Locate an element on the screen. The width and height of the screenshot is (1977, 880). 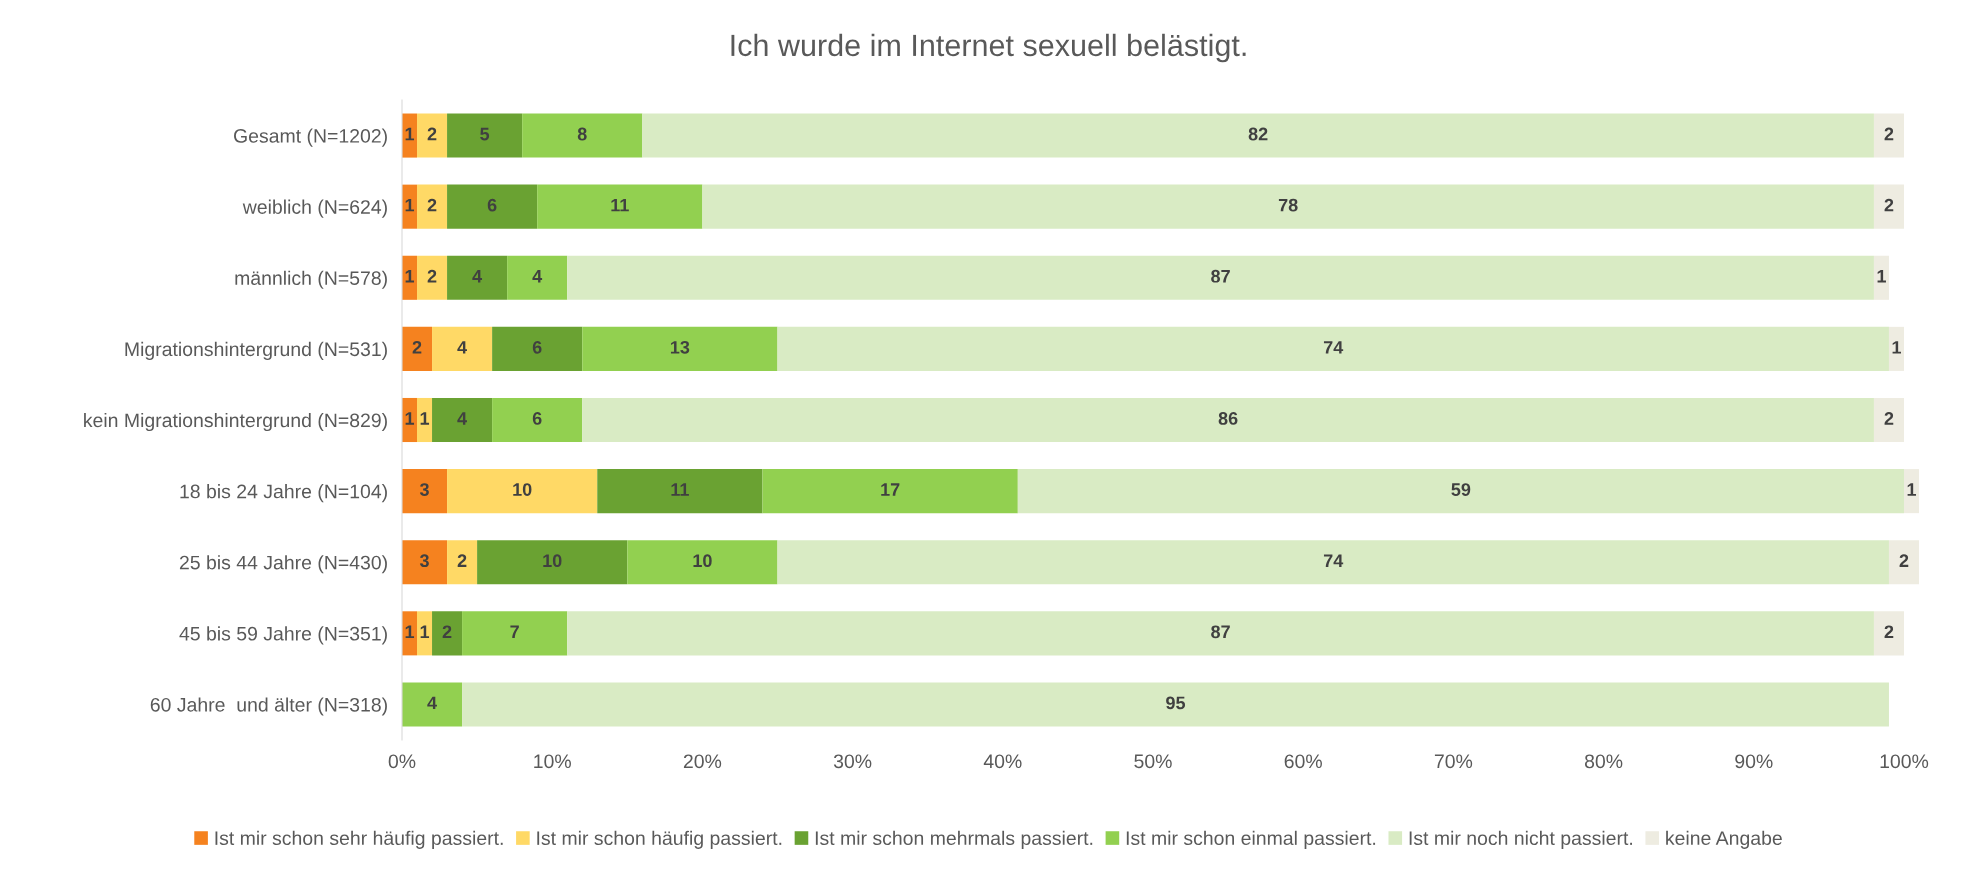
legend-label: Ist mir schon häufig passiert. is located at coordinates (659, 839).